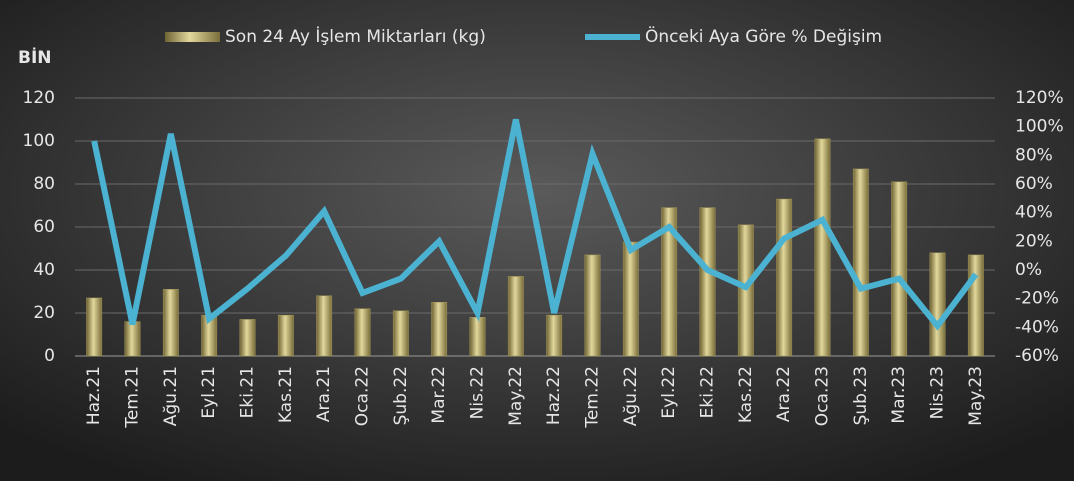  What do you see at coordinates (784, 394) in the screenshot?
I see `x-tick-label: Ara.22` at bounding box center [784, 394].